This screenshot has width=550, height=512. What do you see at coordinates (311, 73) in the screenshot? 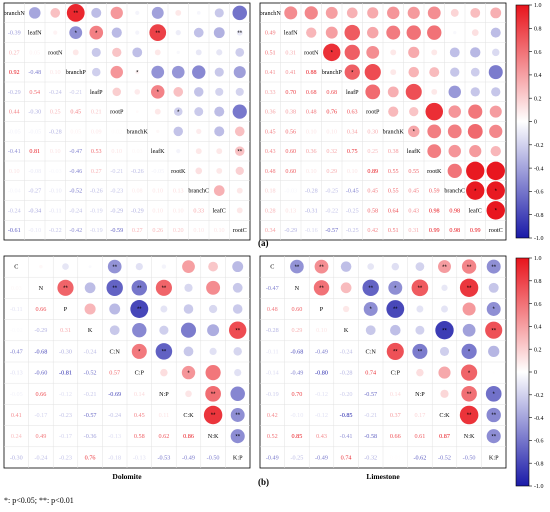
I see `correlation-value: 0.88` at bounding box center [311, 73].